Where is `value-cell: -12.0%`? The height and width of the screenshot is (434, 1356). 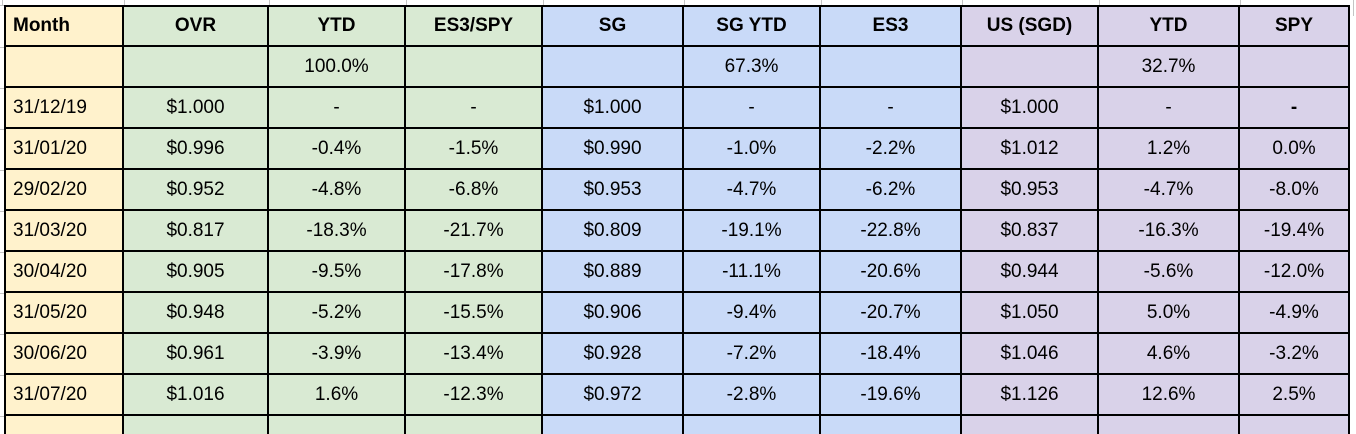
value-cell: -12.0% is located at coordinates (1295, 272).